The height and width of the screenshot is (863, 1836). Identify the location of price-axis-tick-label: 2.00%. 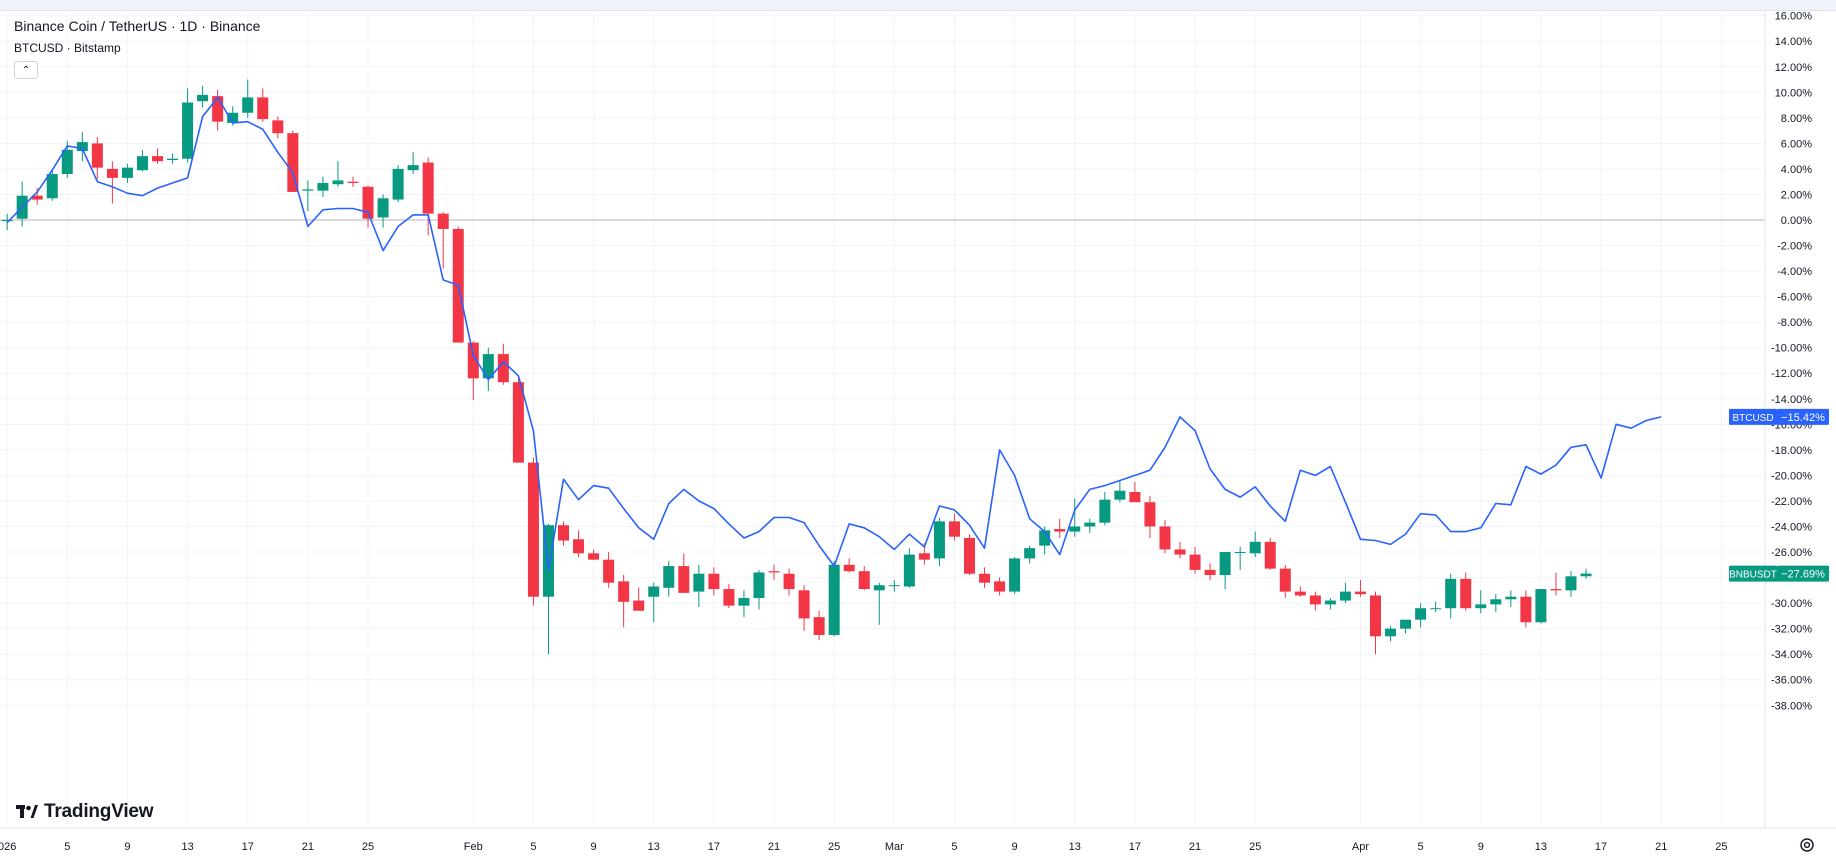
(1796, 195).